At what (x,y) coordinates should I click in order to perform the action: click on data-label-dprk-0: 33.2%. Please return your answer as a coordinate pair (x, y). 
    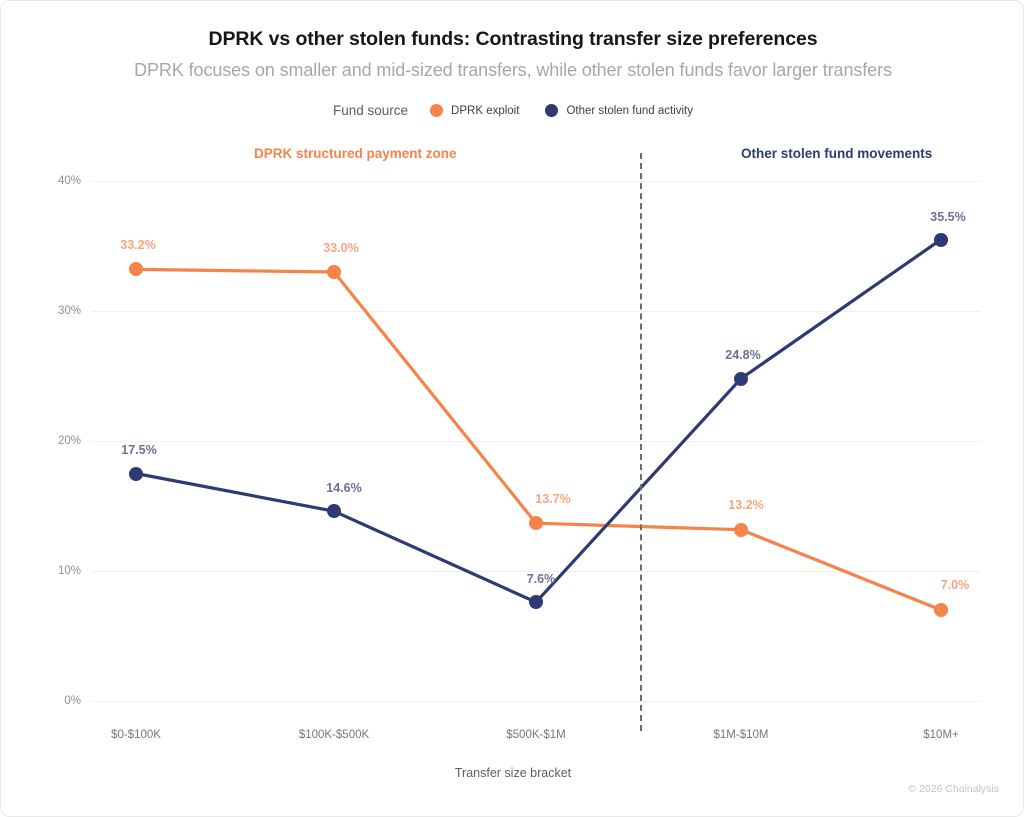
    Looking at the image, I should click on (138, 245).